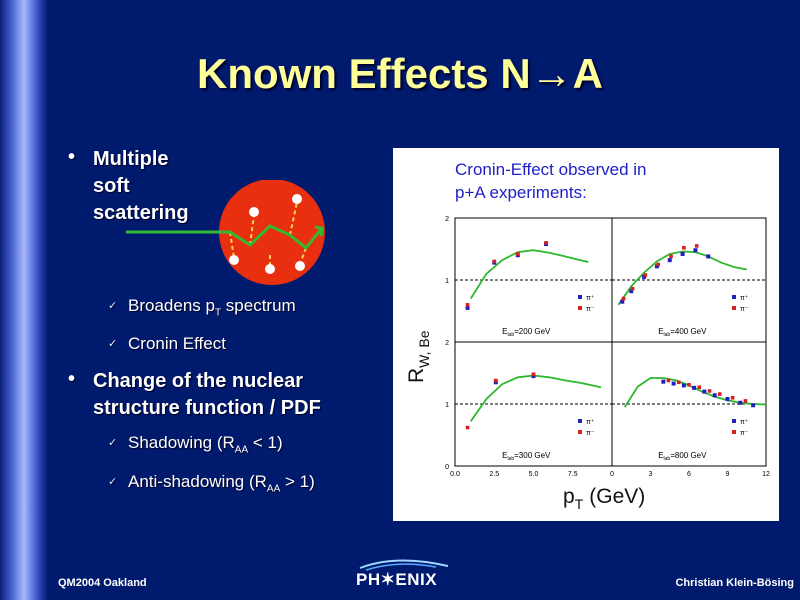  Describe the element at coordinates (612, 474) in the screenshot. I see `x-tick-label: 0` at that location.